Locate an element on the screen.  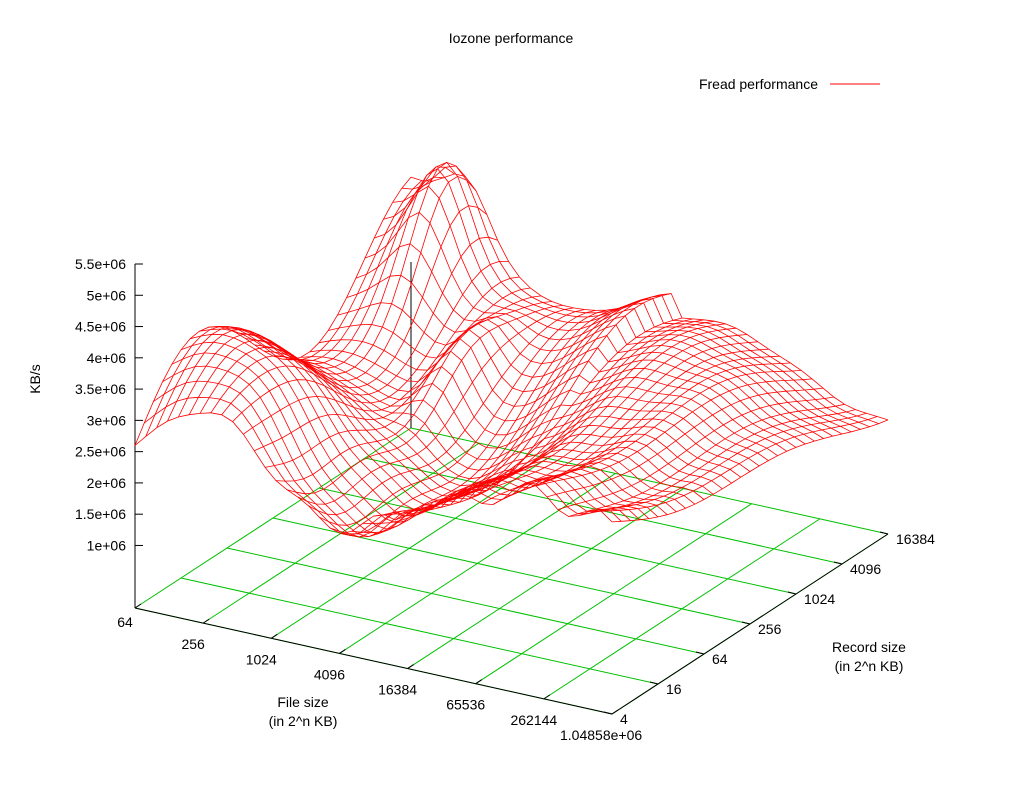
x-tick-label: 262144 is located at coordinates (533, 720).